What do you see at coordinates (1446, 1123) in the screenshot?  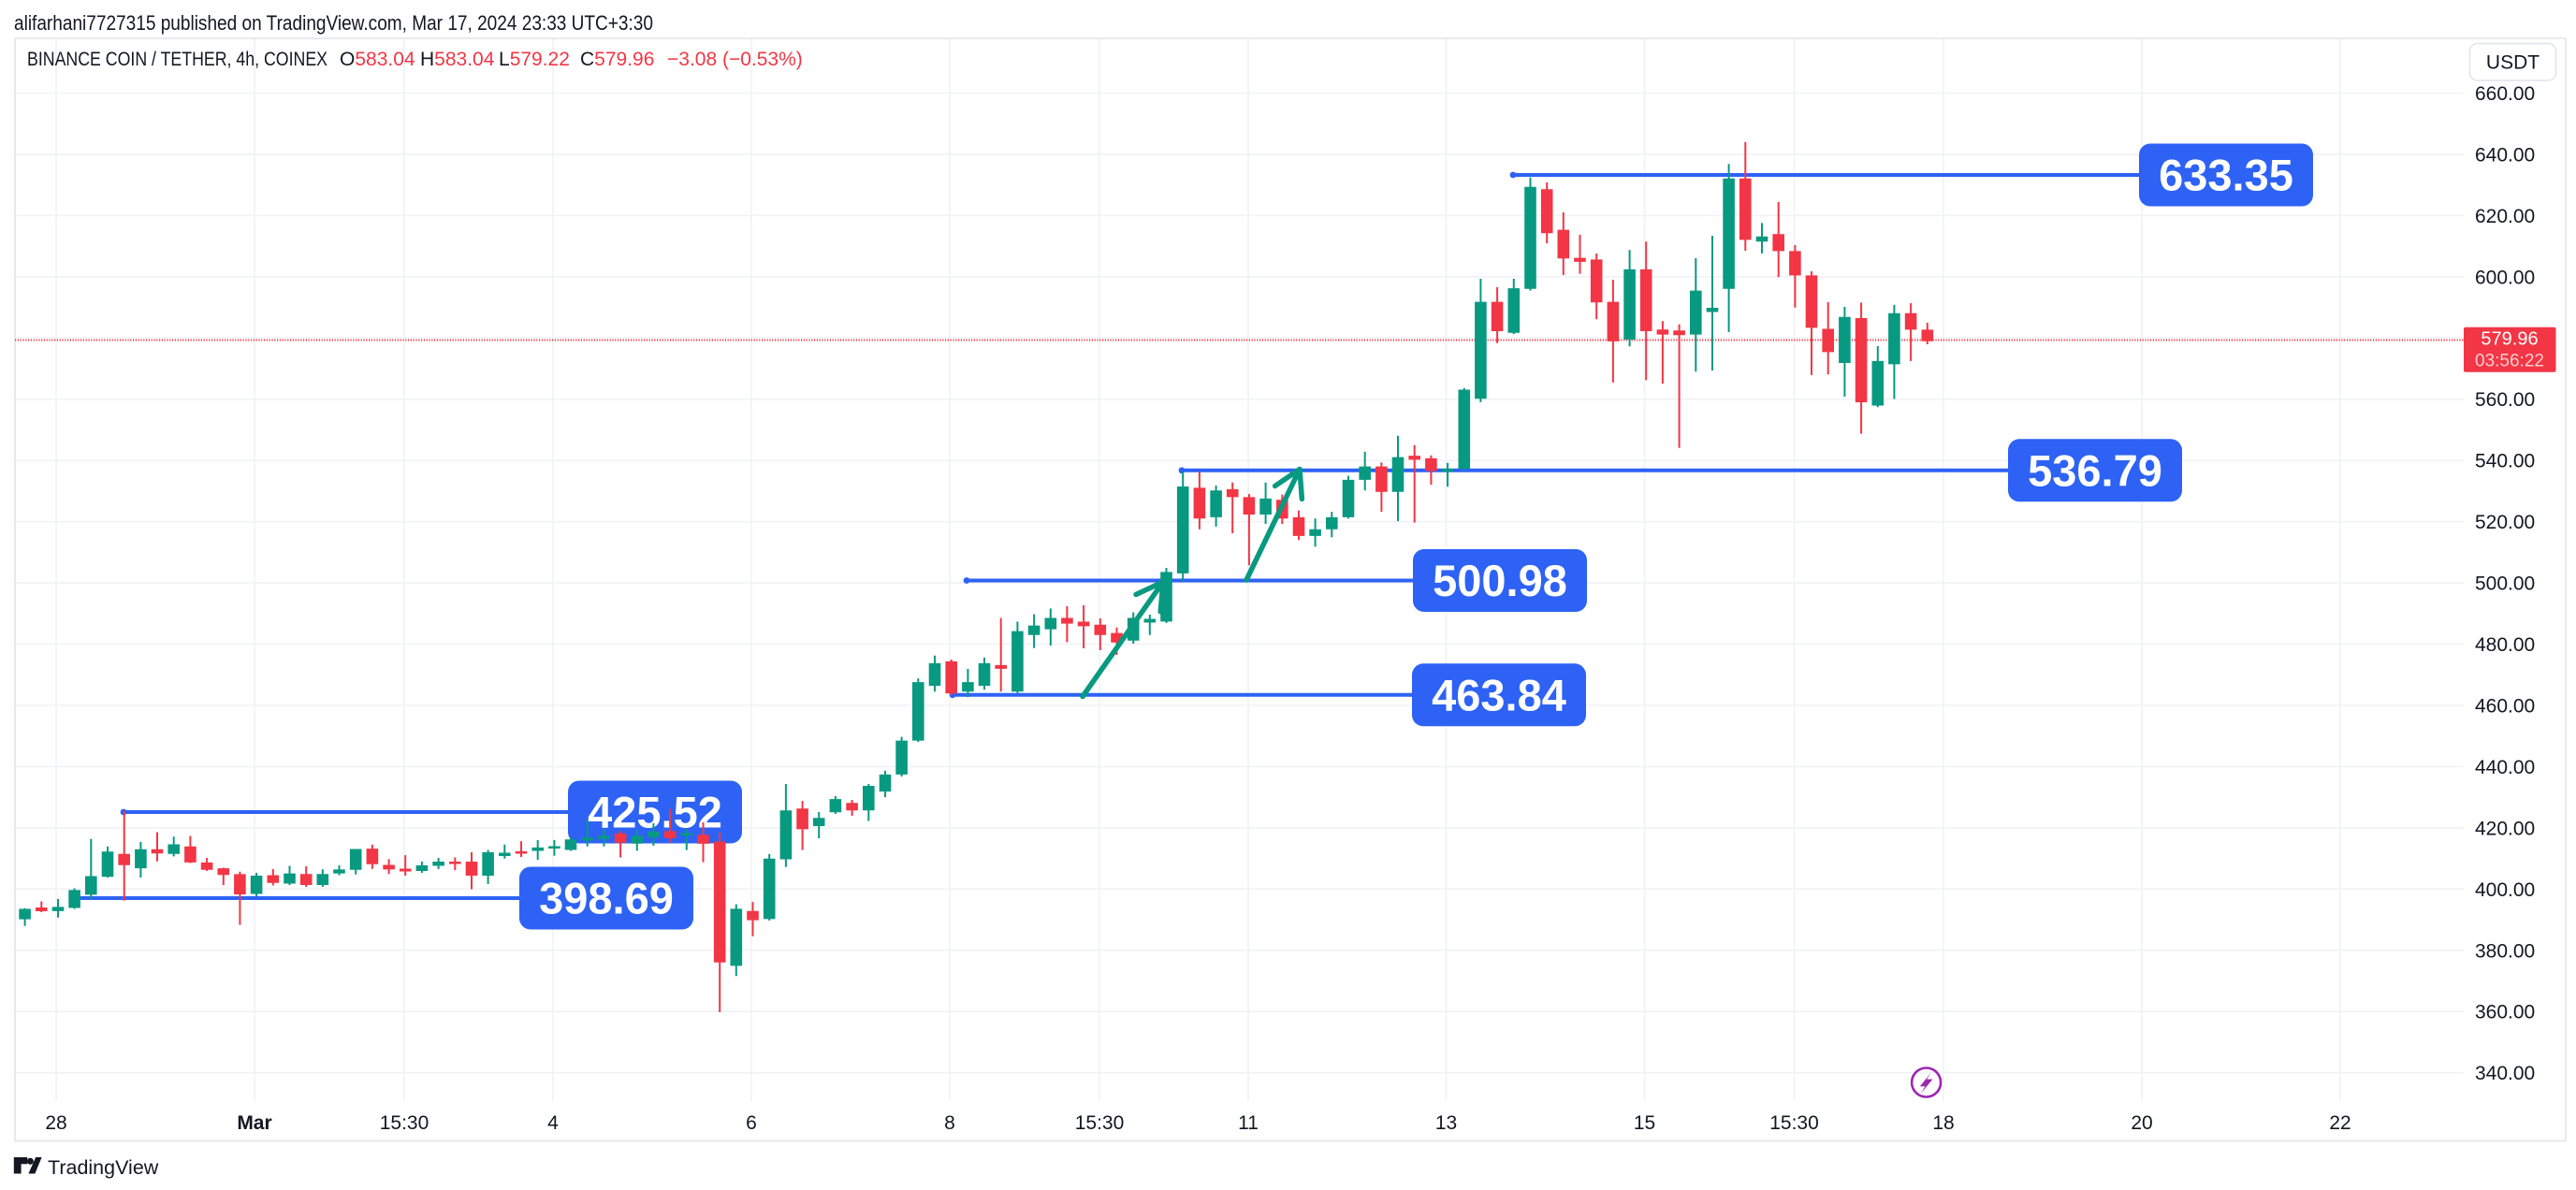 I see `svg-text: 13` at bounding box center [1446, 1123].